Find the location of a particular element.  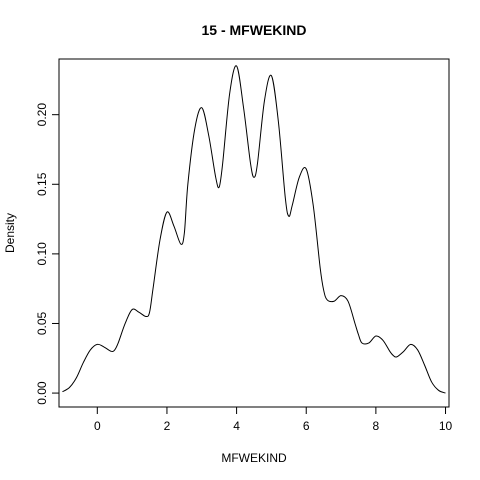

y-axis: 0.00 0.05 0.10 0.15 0.20 is located at coordinates (47, 254).